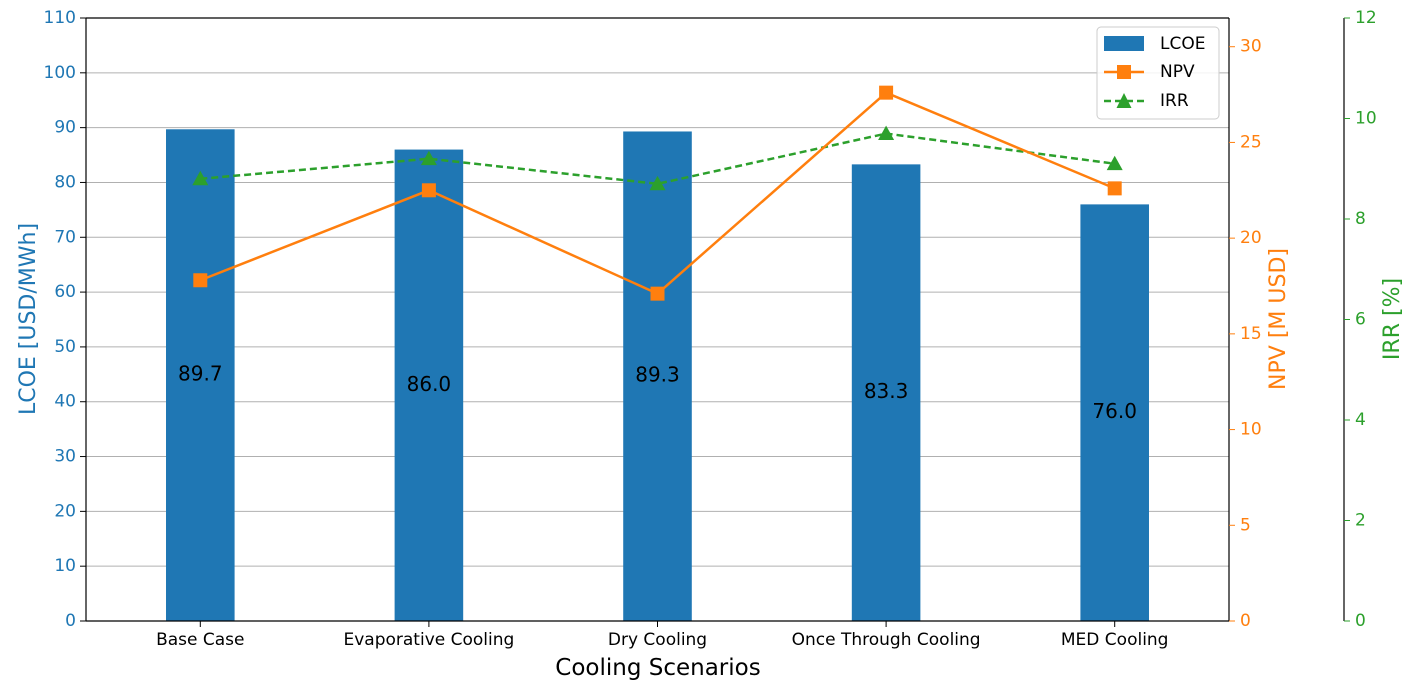 Image resolution: width=1416 pixels, height=690 pixels. Describe the element at coordinates (65, 402) in the screenshot. I see `left-axis-tick-label: 40` at that location.